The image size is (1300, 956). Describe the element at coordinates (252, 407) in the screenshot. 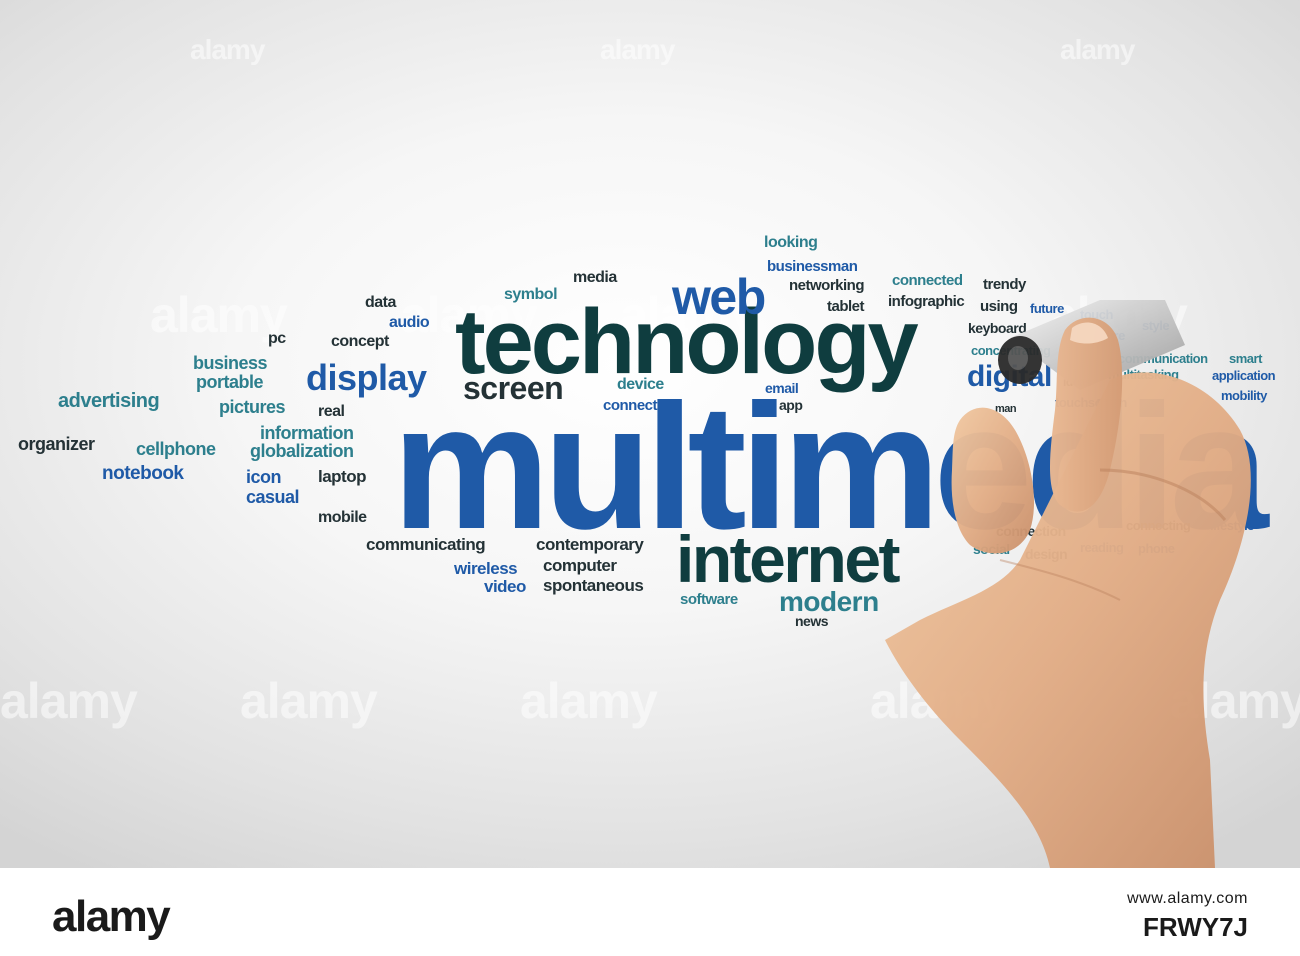

I see `word: pictures` at that location.